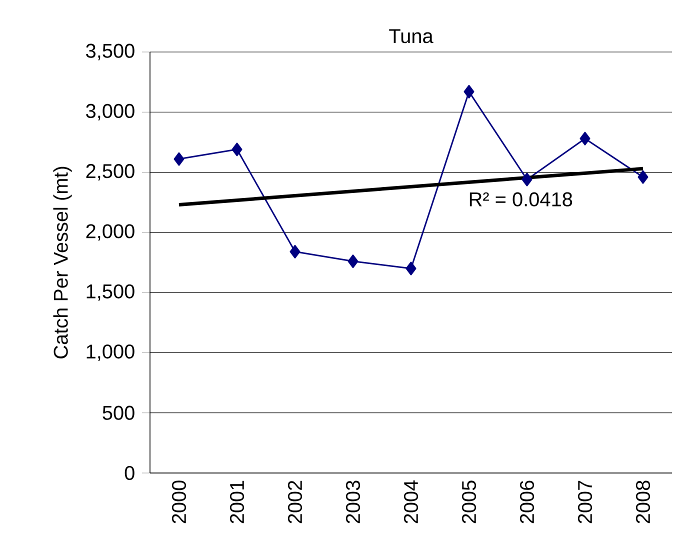 The image size is (676, 554). What do you see at coordinates (118, 413) in the screenshot?
I see `y-tick-label: 500` at bounding box center [118, 413].